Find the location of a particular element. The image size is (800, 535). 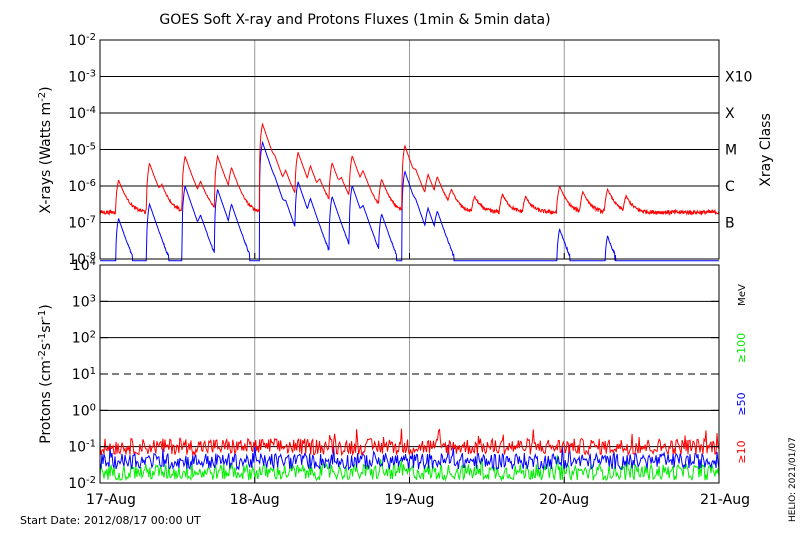

xray-class-label: C is located at coordinates (730, 187).